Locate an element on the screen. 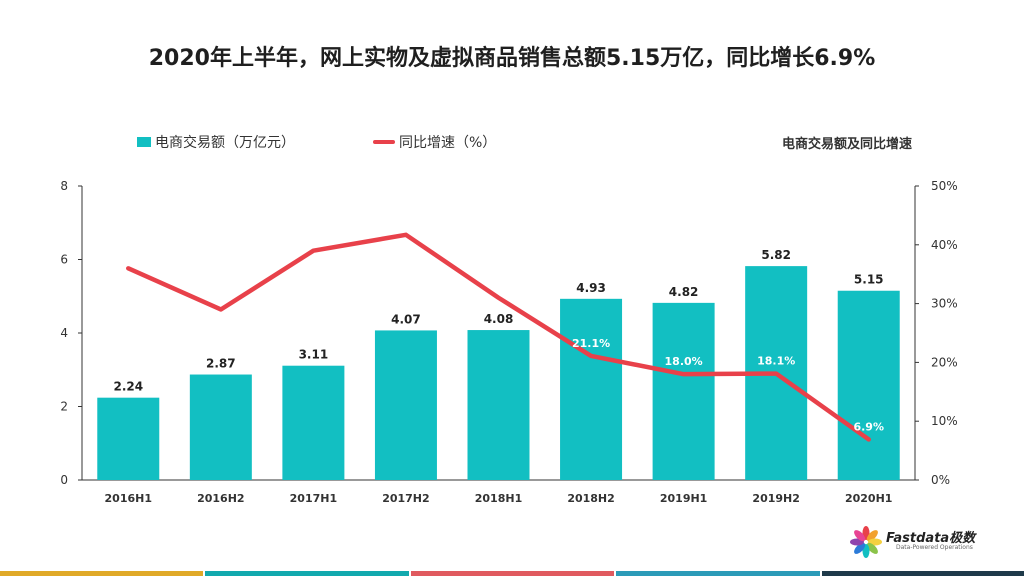  x-tick-label: 2016H2 is located at coordinates (220, 498).